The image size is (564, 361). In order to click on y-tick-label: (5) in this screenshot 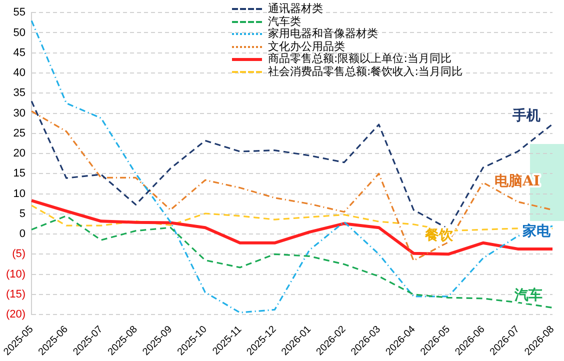, I will do `click(19, 254)`.